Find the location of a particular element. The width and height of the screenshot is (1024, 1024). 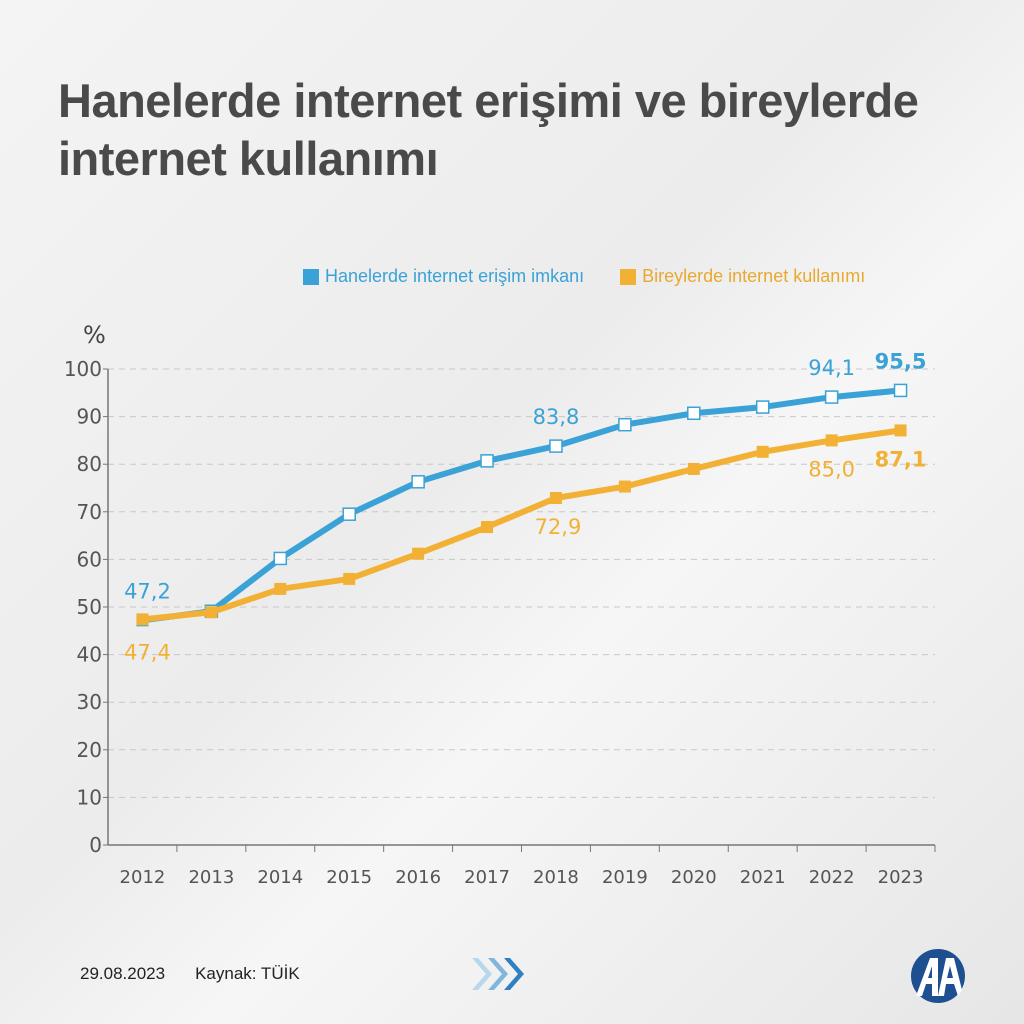

x-tick-label: 2022 is located at coordinates (832, 877).